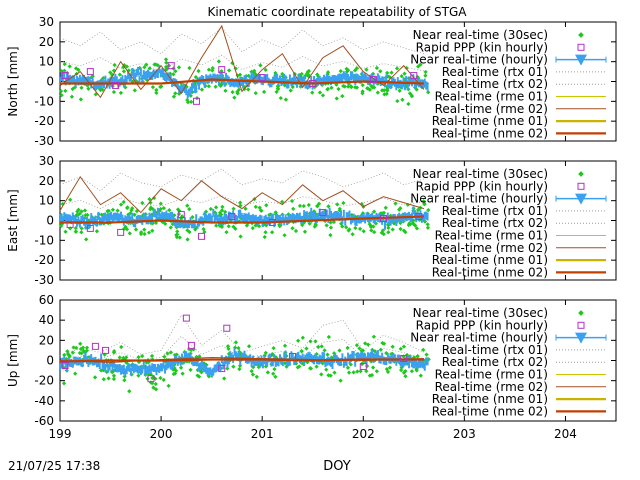 The width and height of the screenshot is (640, 480). I want to click on y-tick-label: -20, so click(44, 121).